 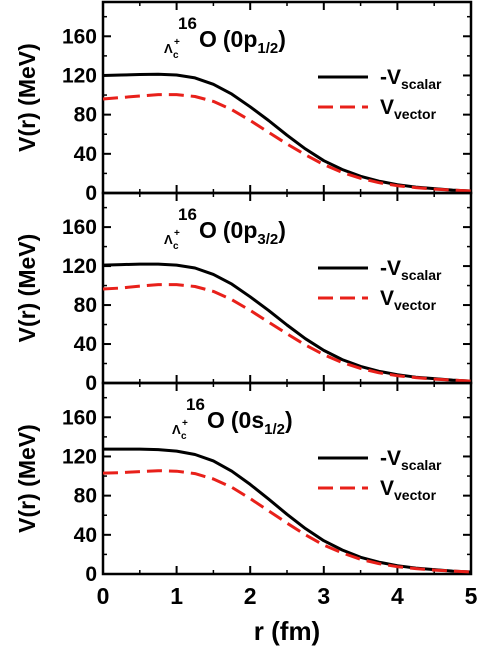 I want to click on annotation-state: O (0p3/2), so click(x=242, y=232).